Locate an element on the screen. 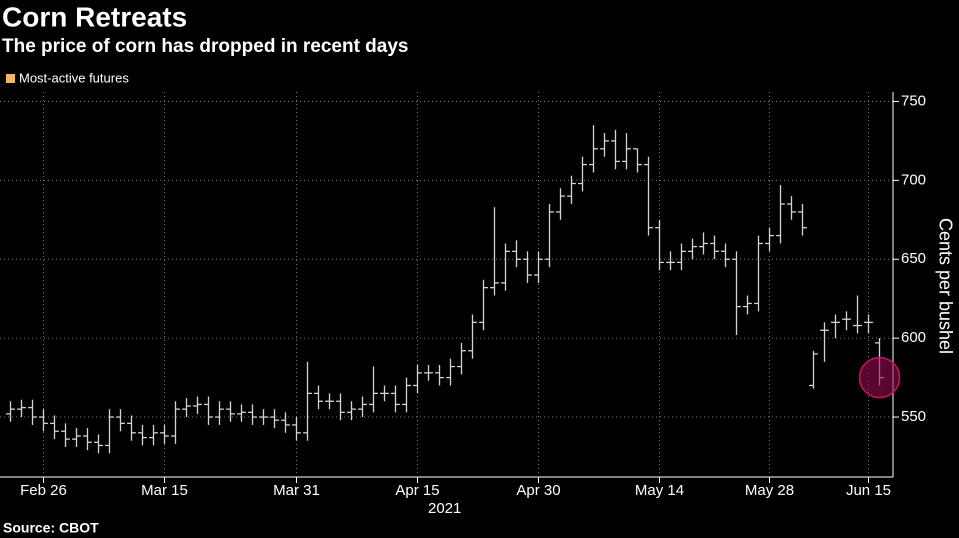 This screenshot has height=538, width=959. legend-swatch is located at coordinates (10, 78).